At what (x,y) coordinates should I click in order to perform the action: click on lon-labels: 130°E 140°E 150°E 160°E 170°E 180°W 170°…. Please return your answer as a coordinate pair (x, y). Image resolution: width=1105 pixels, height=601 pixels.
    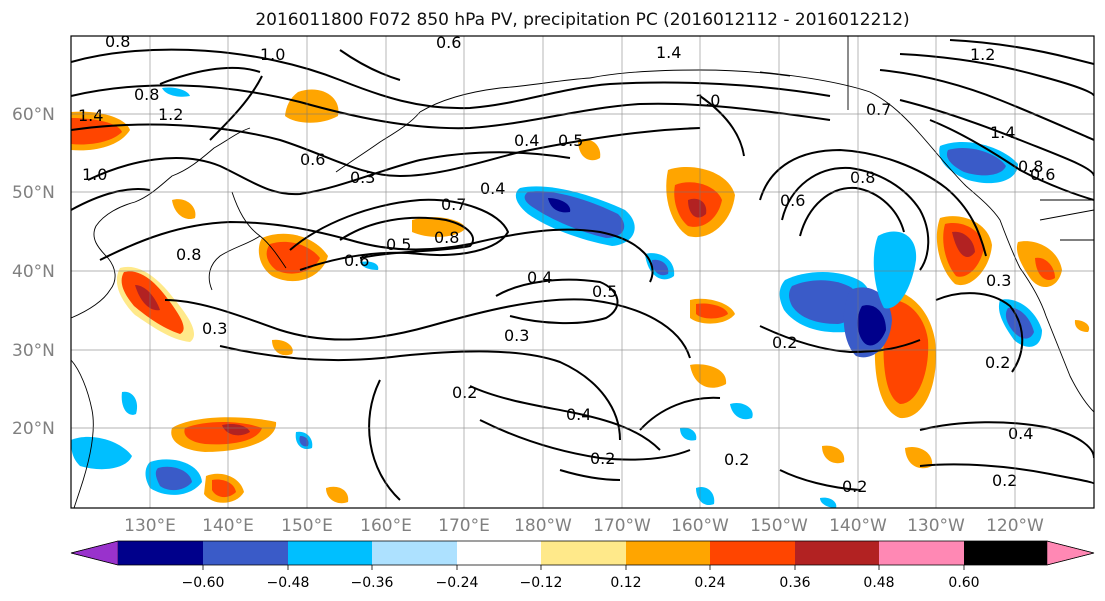
    Looking at the image, I should click on (584, 526).